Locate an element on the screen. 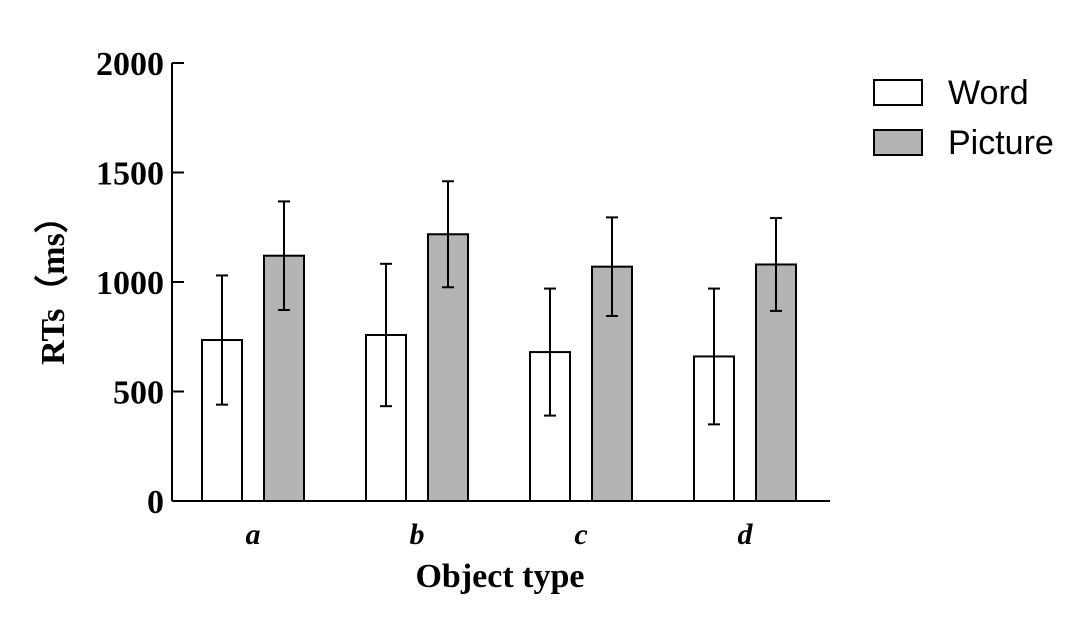  legend-swatch-picture is located at coordinates (898, 142).